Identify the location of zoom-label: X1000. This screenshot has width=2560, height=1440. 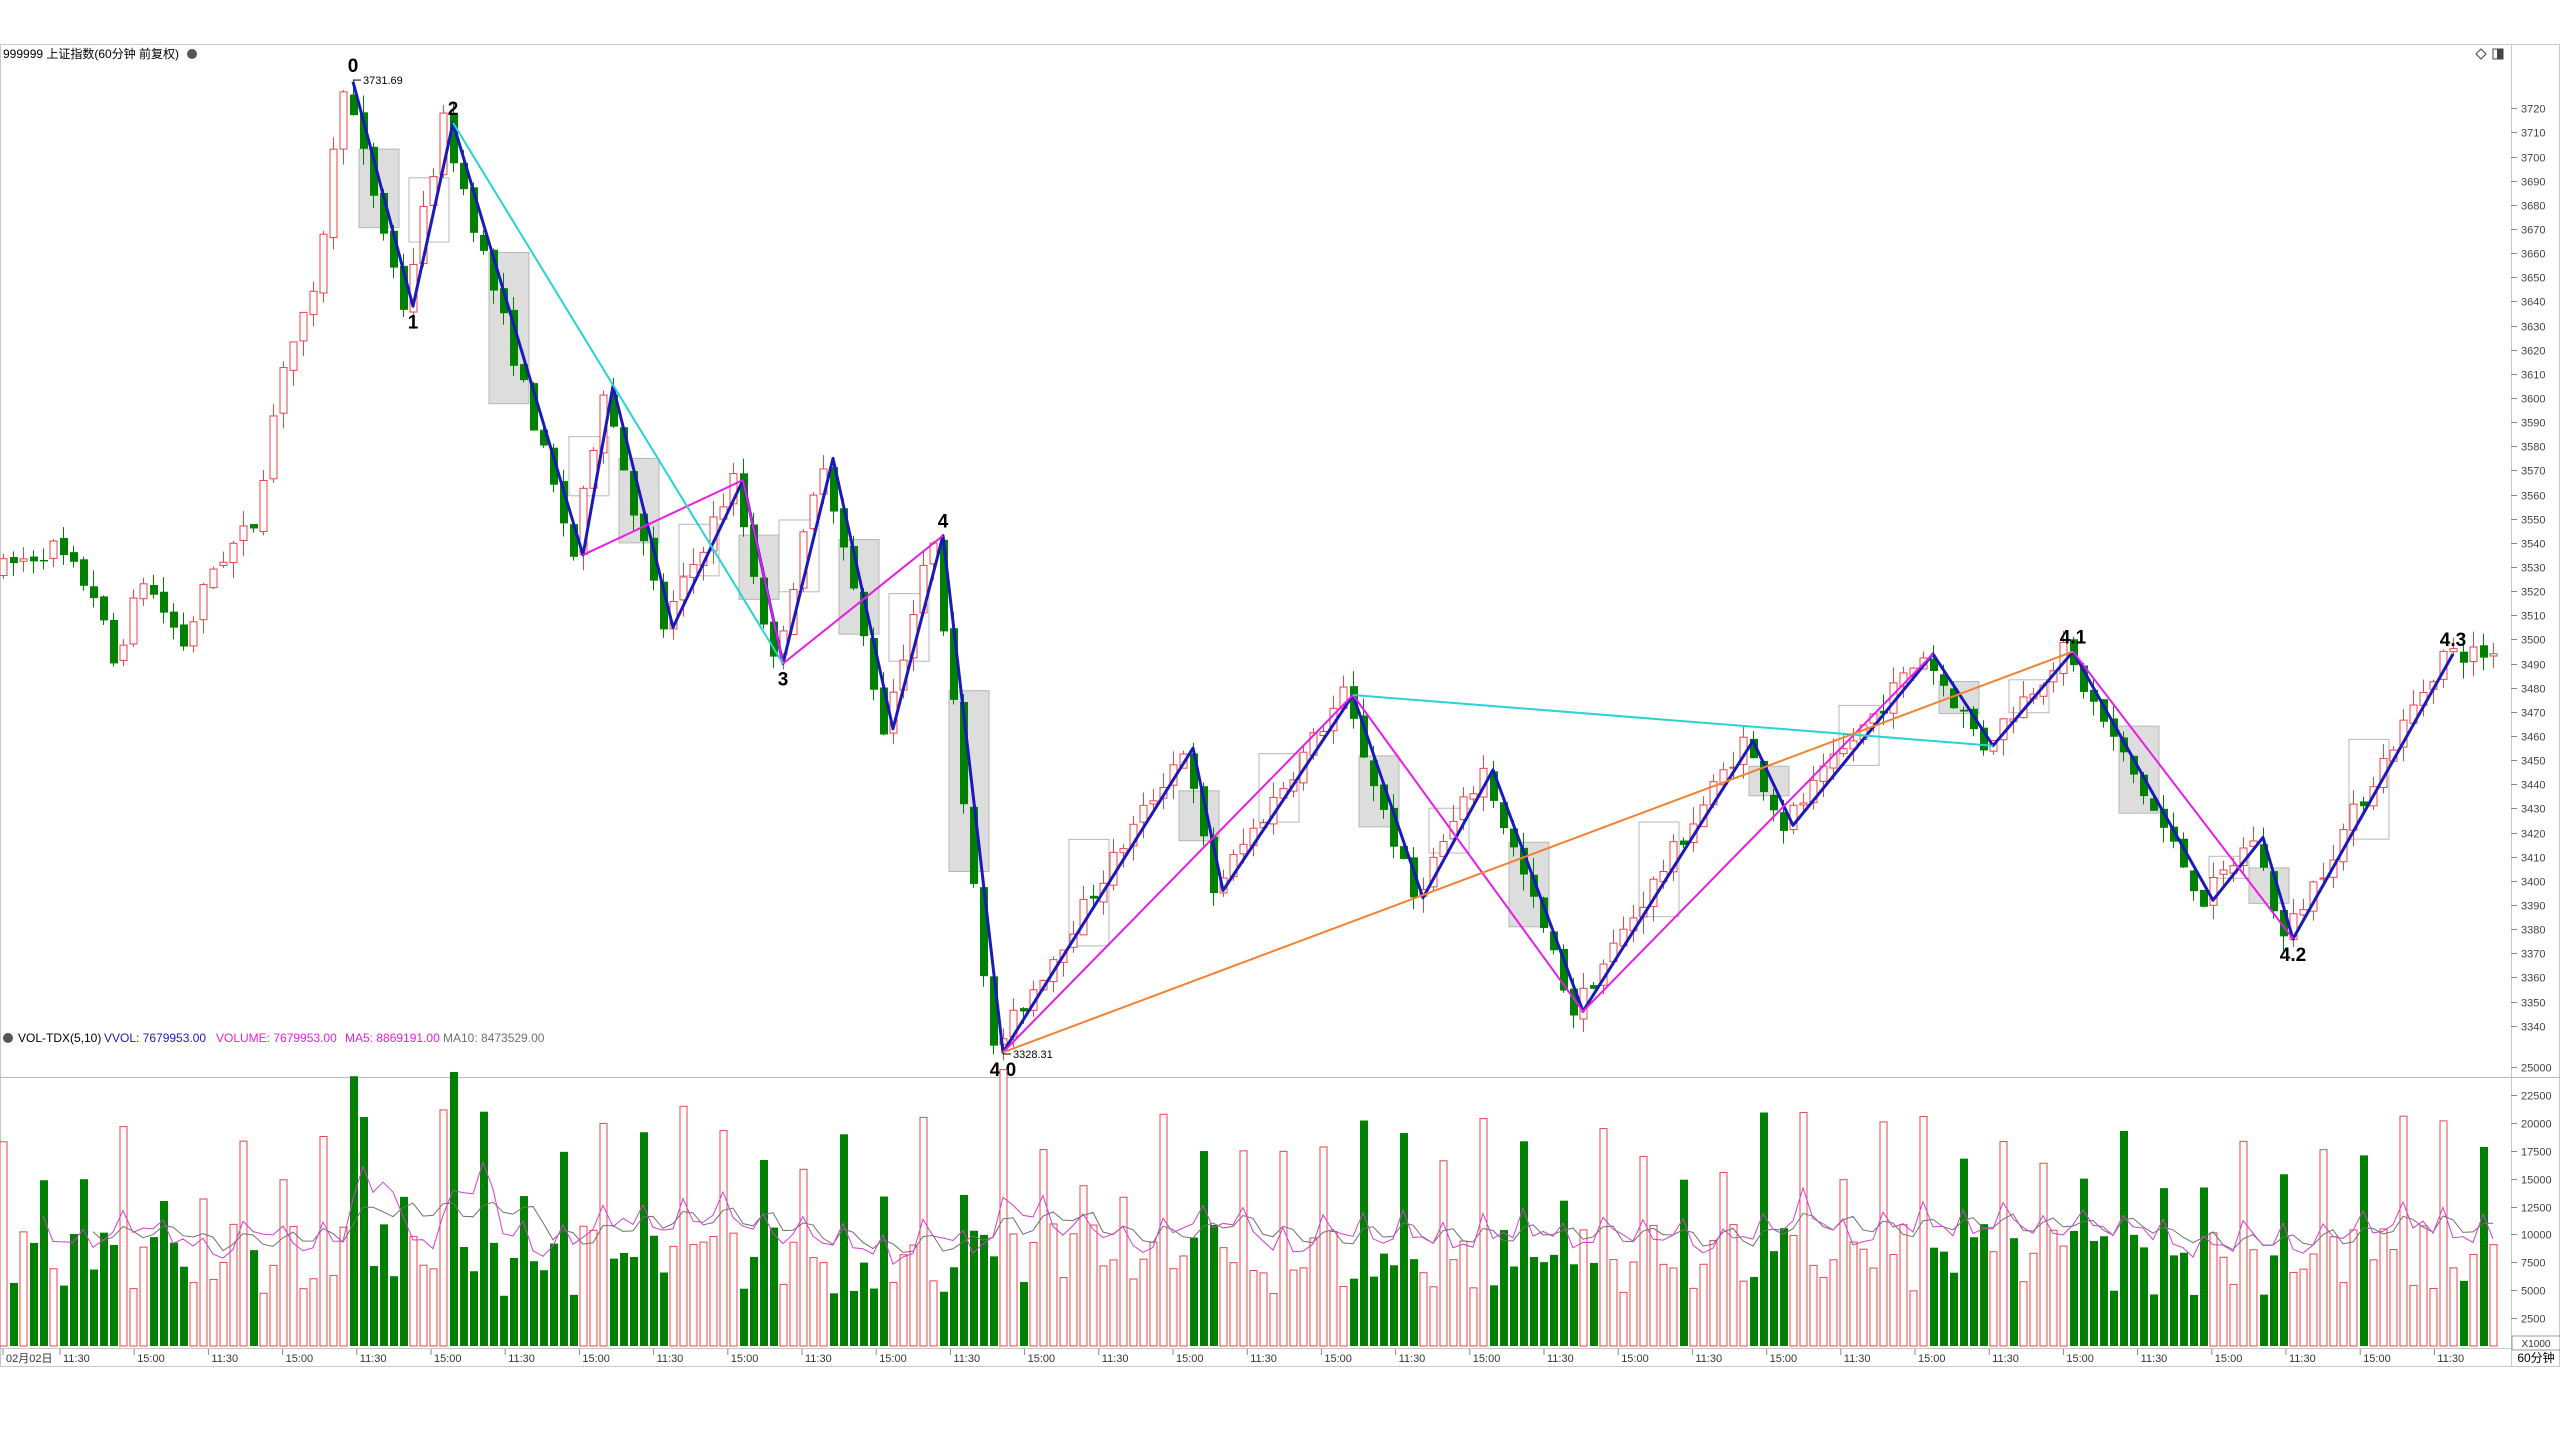
(2536, 1344).